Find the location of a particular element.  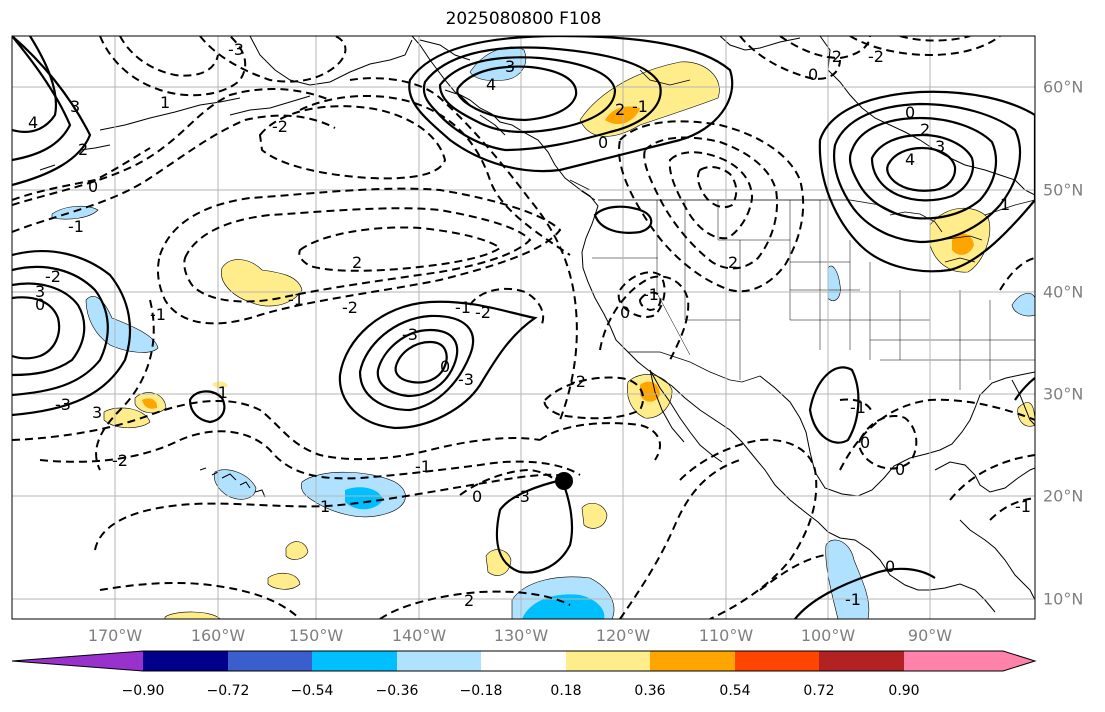

colorbar-tick-label: −0.72 is located at coordinates (228, 691).